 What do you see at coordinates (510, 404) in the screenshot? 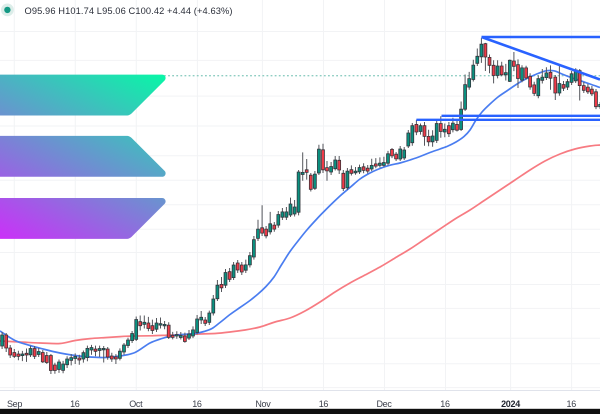
I see `svg-text: 2024` at bounding box center [510, 404].